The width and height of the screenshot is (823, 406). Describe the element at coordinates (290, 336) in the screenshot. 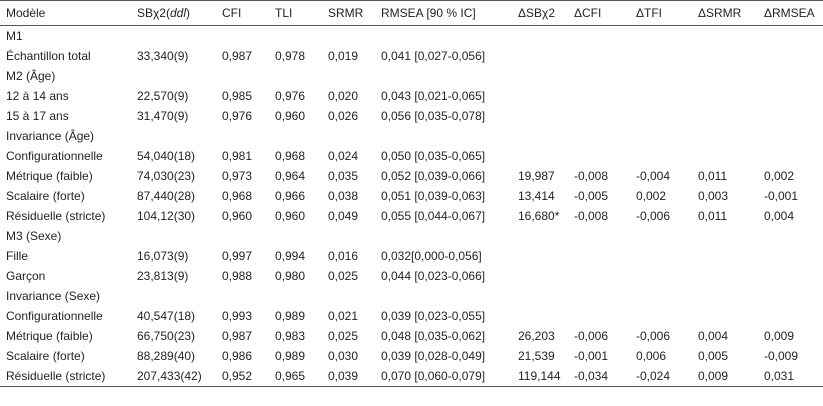

I see `cell: 0,983` at that location.